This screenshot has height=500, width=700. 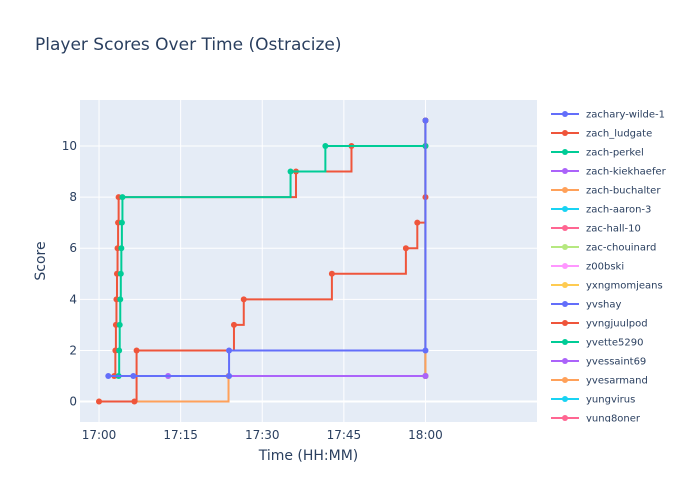 What do you see at coordinates (610, 400) in the screenshot?
I see `legend-label: yungvirus` at bounding box center [610, 400].